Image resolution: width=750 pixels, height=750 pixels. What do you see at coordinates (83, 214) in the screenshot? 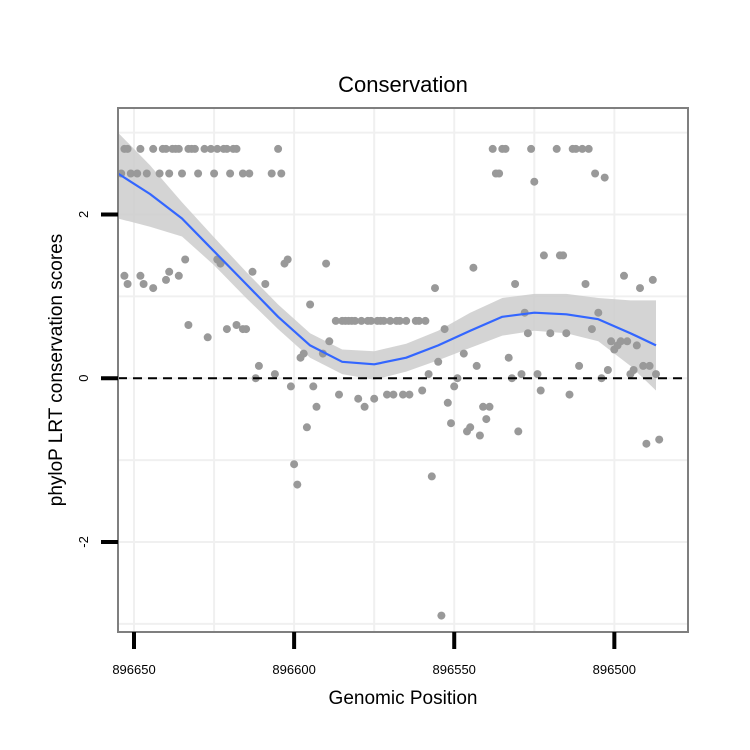
I see `y-tick-label: 2` at bounding box center [83, 214].